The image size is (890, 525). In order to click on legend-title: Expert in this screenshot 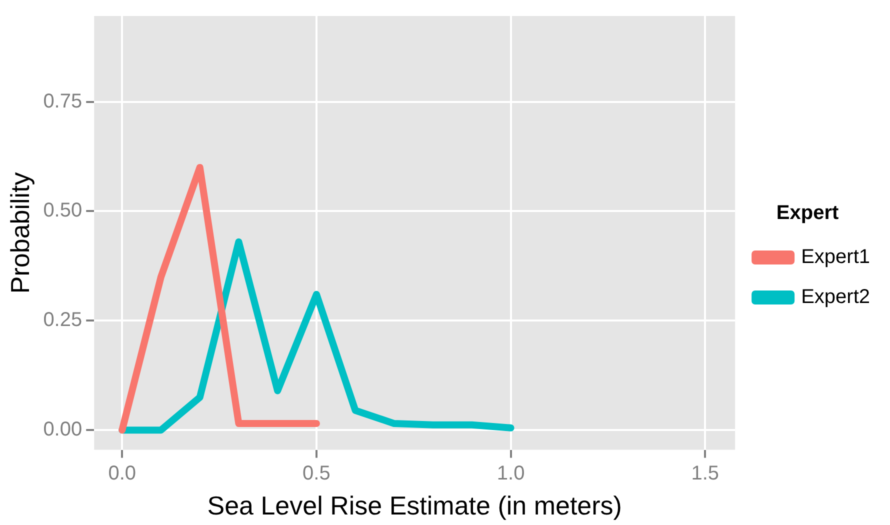, I will do `click(807, 213)`.